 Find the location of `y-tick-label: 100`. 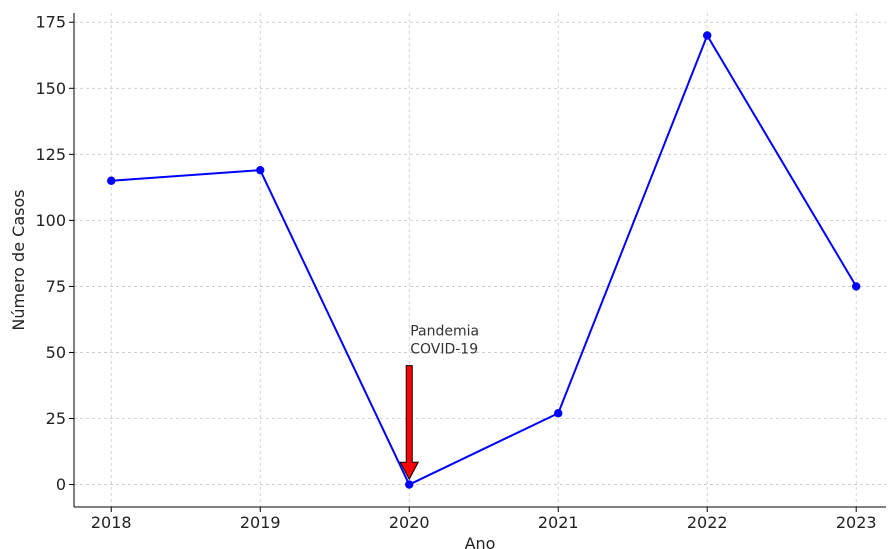

y-tick-label: 100 is located at coordinates (50, 220).